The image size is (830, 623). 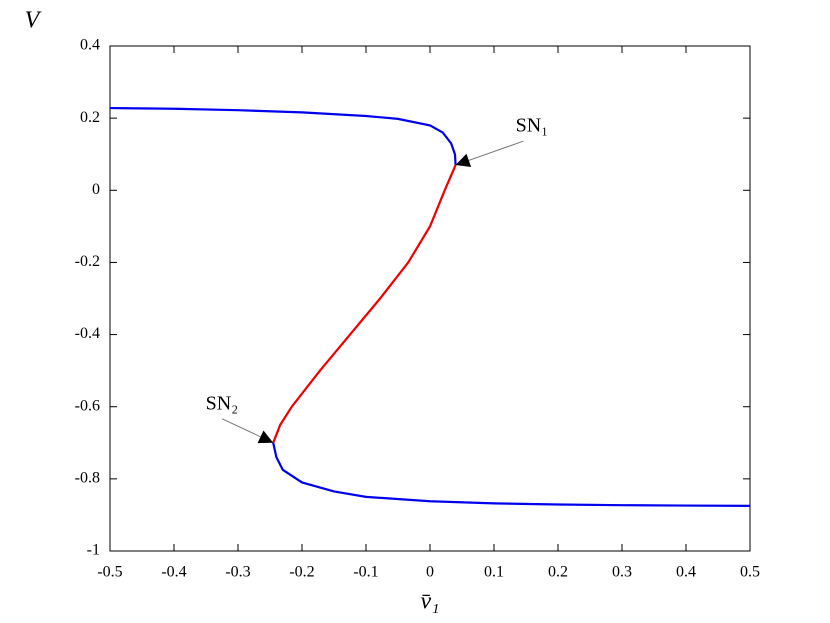 What do you see at coordinates (222, 403) in the screenshot?
I see `annotation-label: SN₂` at bounding box center [222, 403].